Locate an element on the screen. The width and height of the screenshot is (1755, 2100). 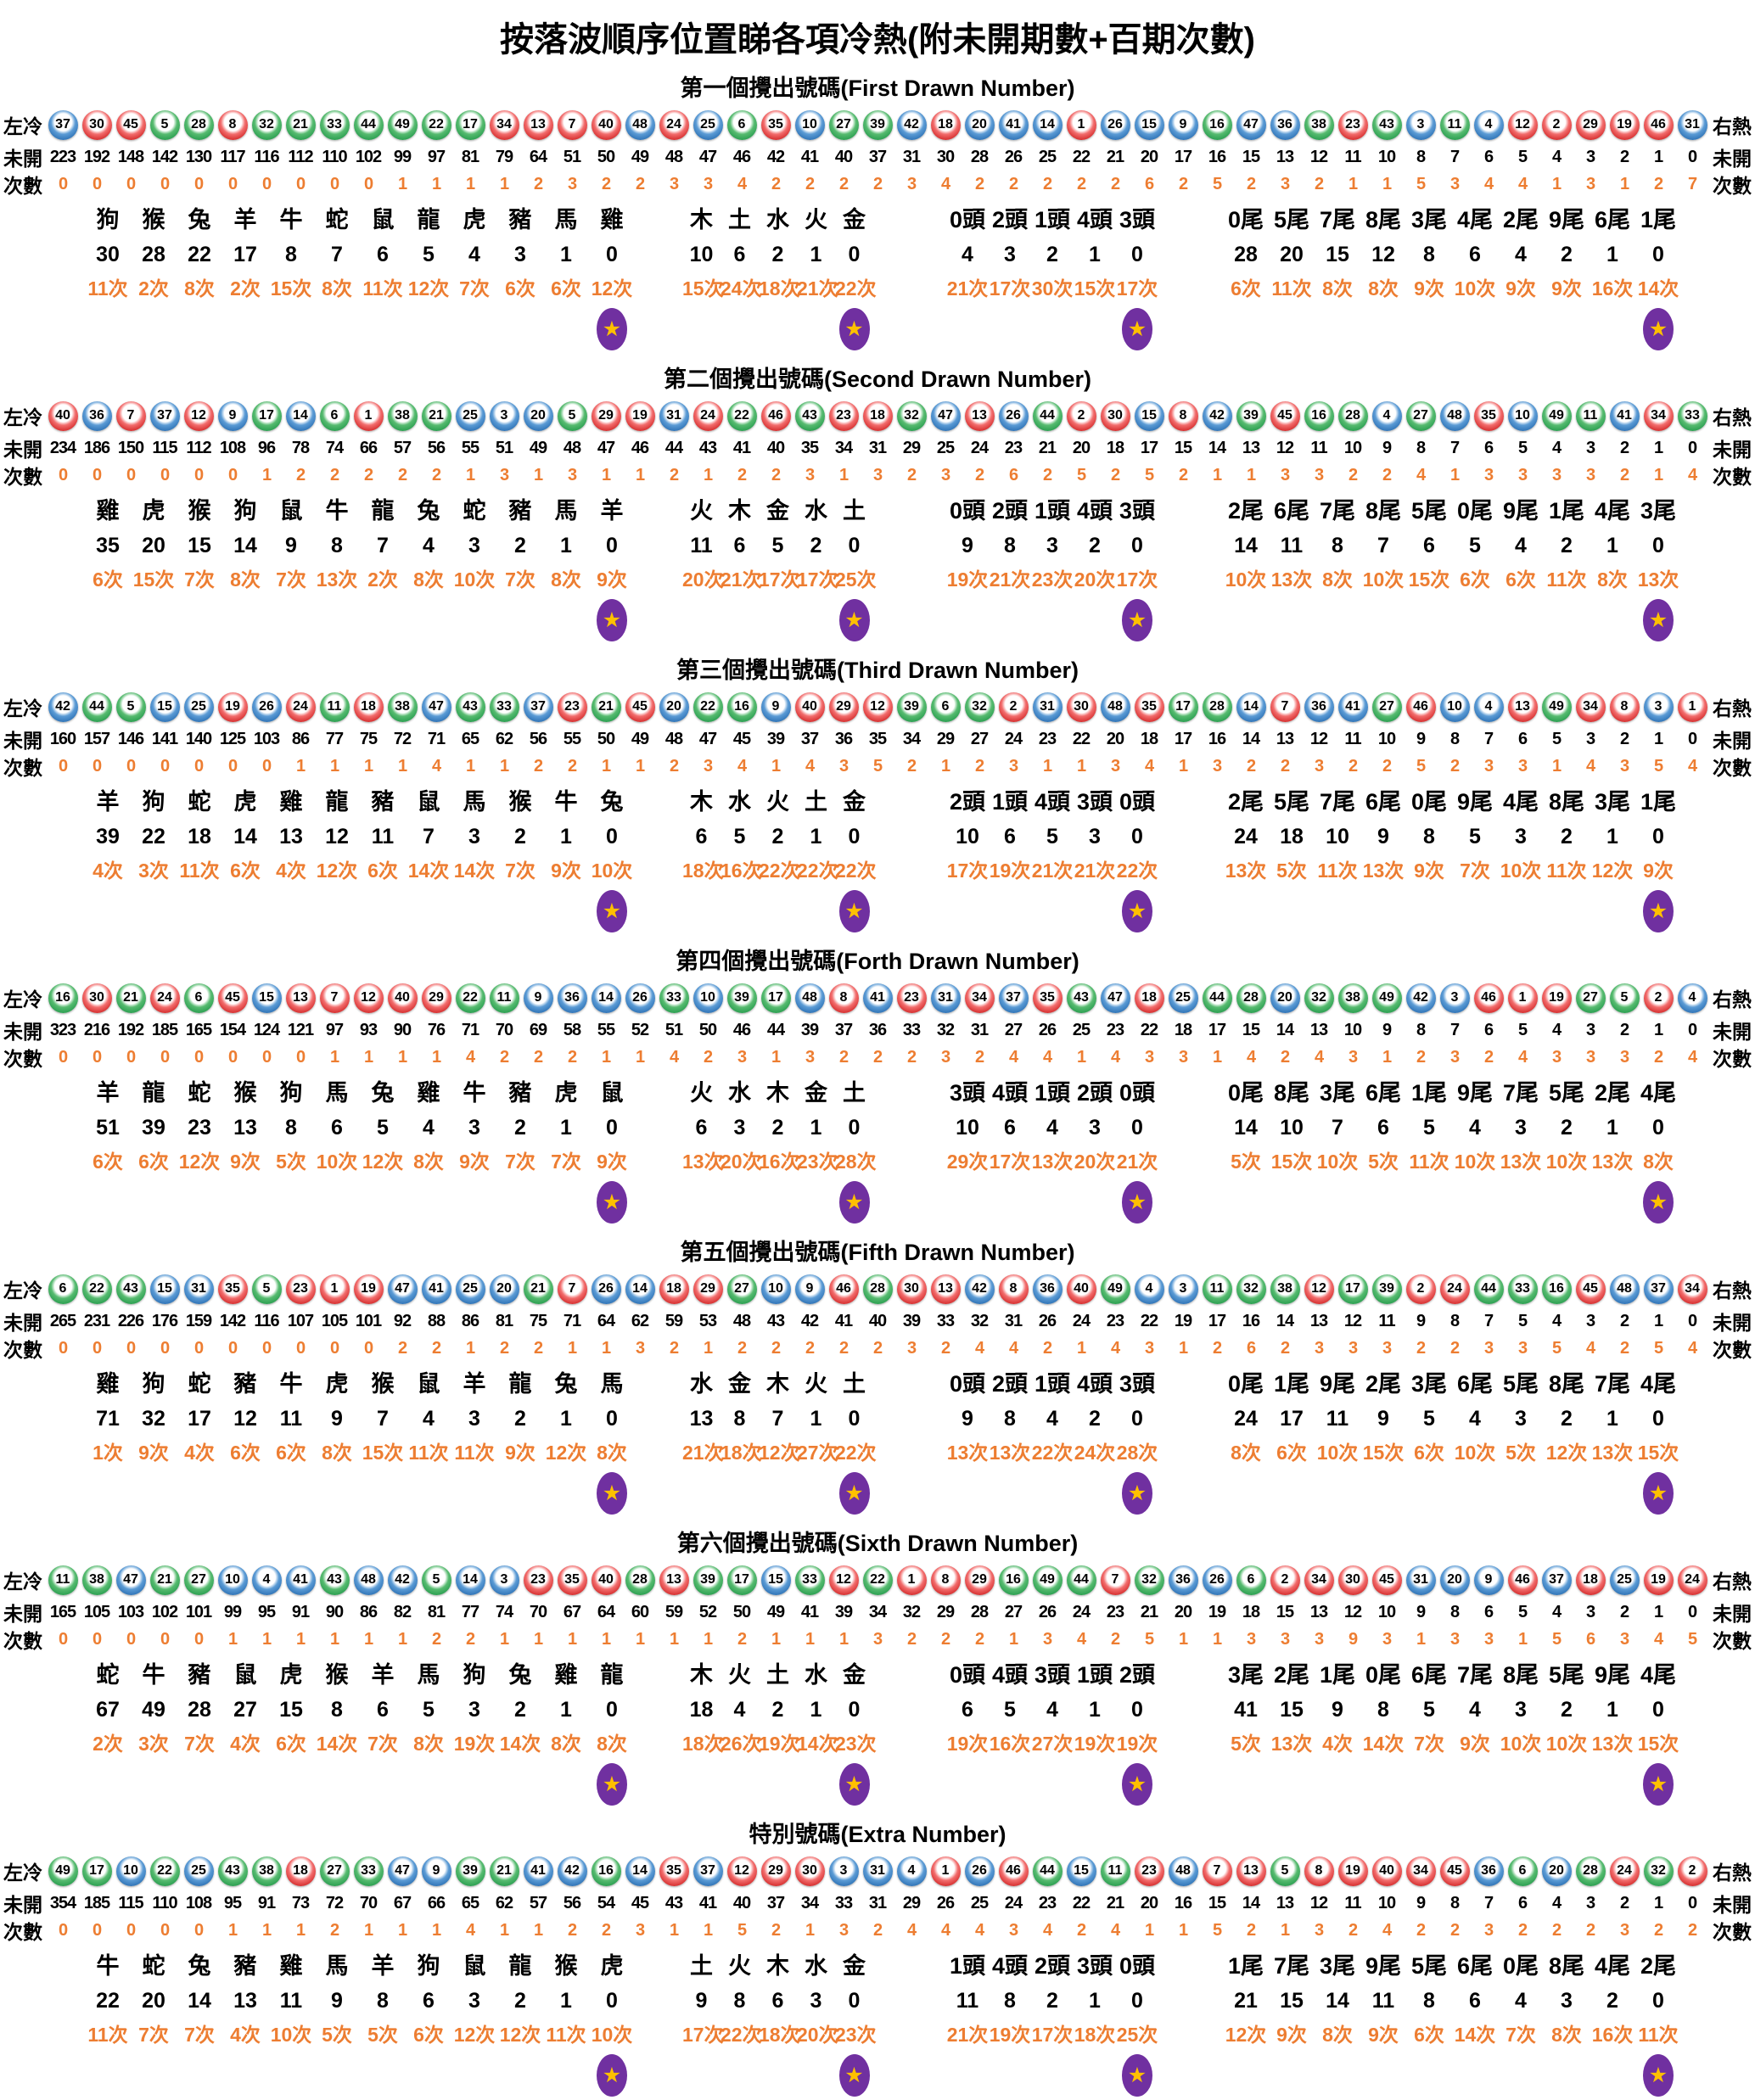
counts-label-right: 次數 is located at coordinates (1732, 1350).